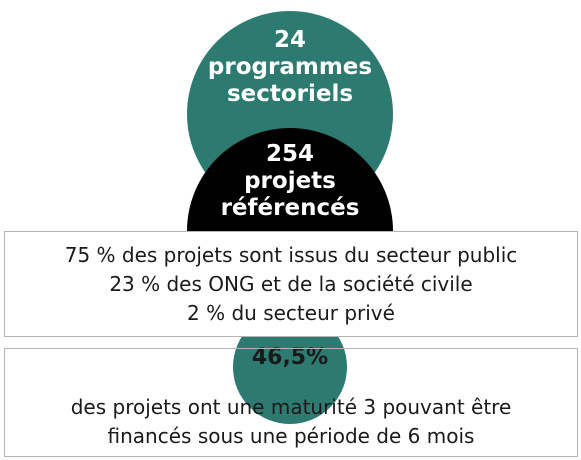 This screenshot has height=460, width=581. What do you see at coordinates (289, 40) in the screenshot?
I see `programmes-count: 24` at bounding box center [289, 40].